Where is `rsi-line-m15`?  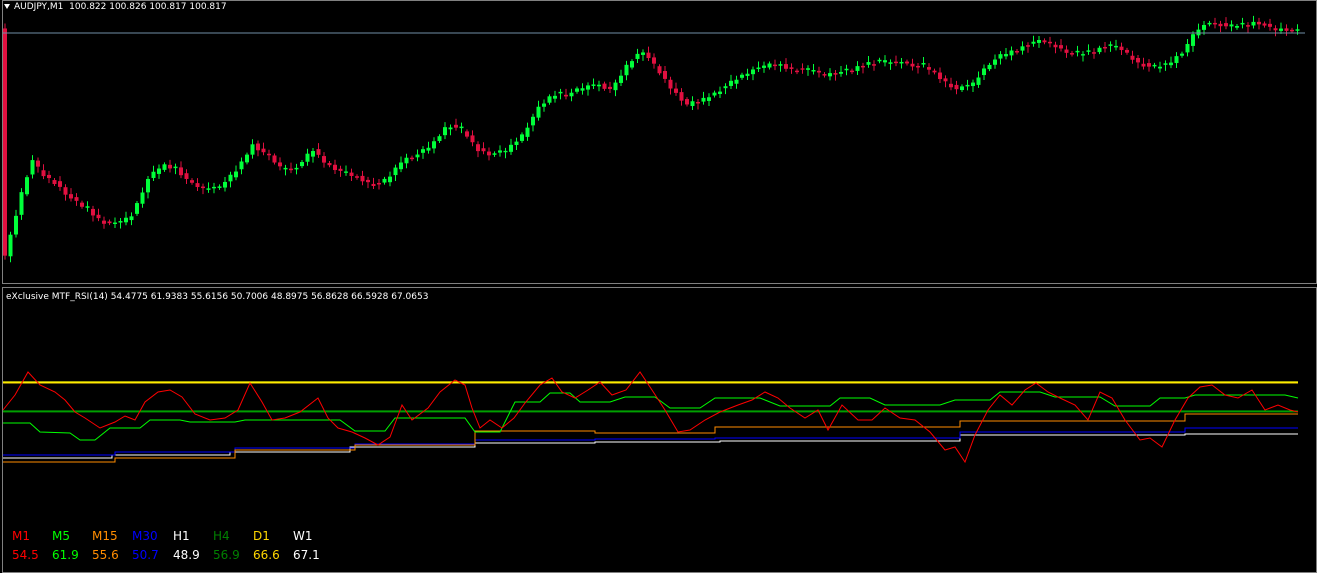
rsi-line-m15 is located at coordinates (650, 438).